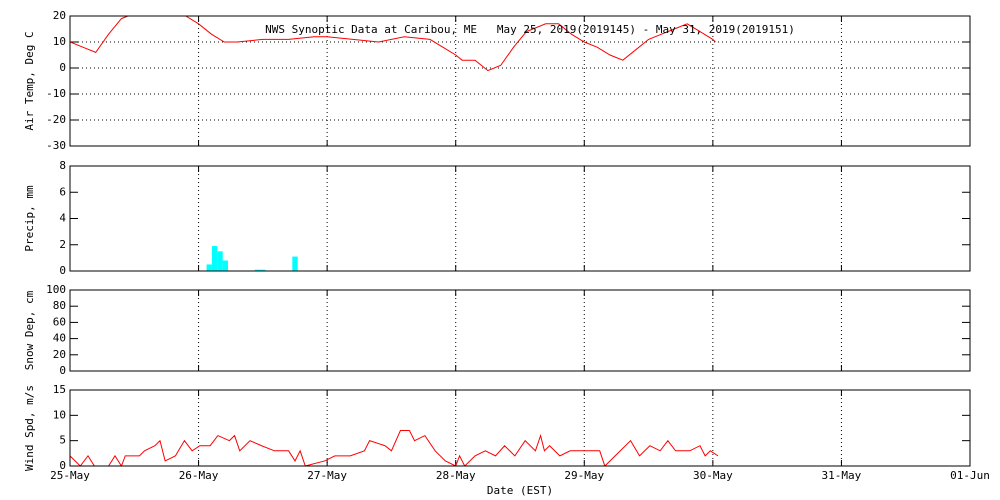 This screenshot has width=1000, height=500. Describe the element at coordinates (29, 218) in the screenshot. I see `y-axis-label: Precip, mm` at that location.